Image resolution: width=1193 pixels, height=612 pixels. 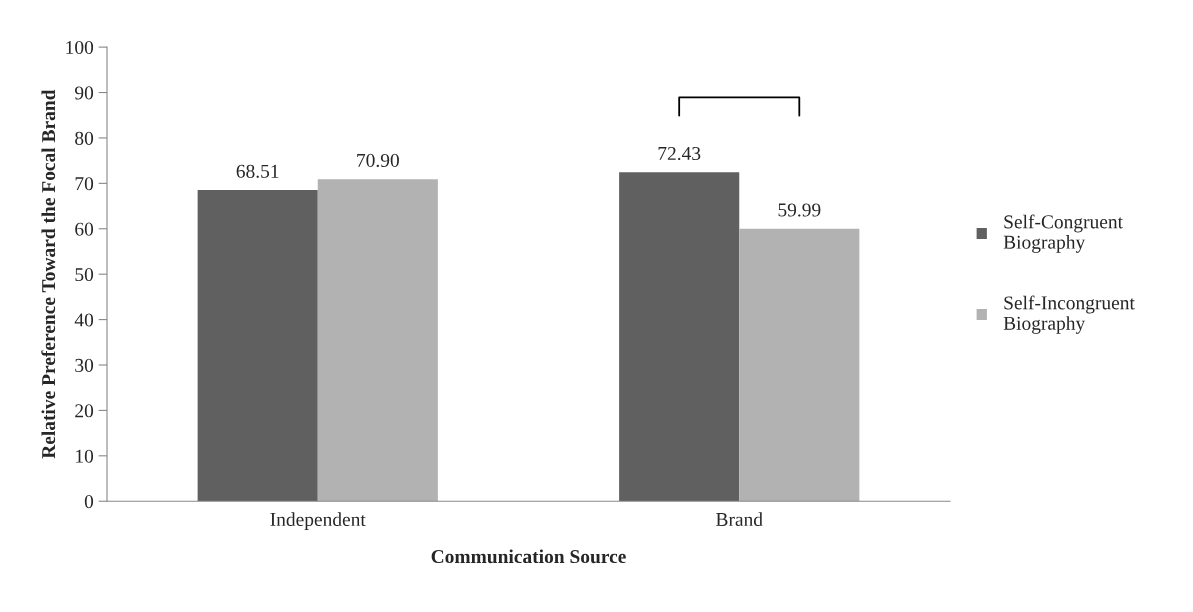 I want to click on y-tick-label: 100, so click(x=80, y=47).